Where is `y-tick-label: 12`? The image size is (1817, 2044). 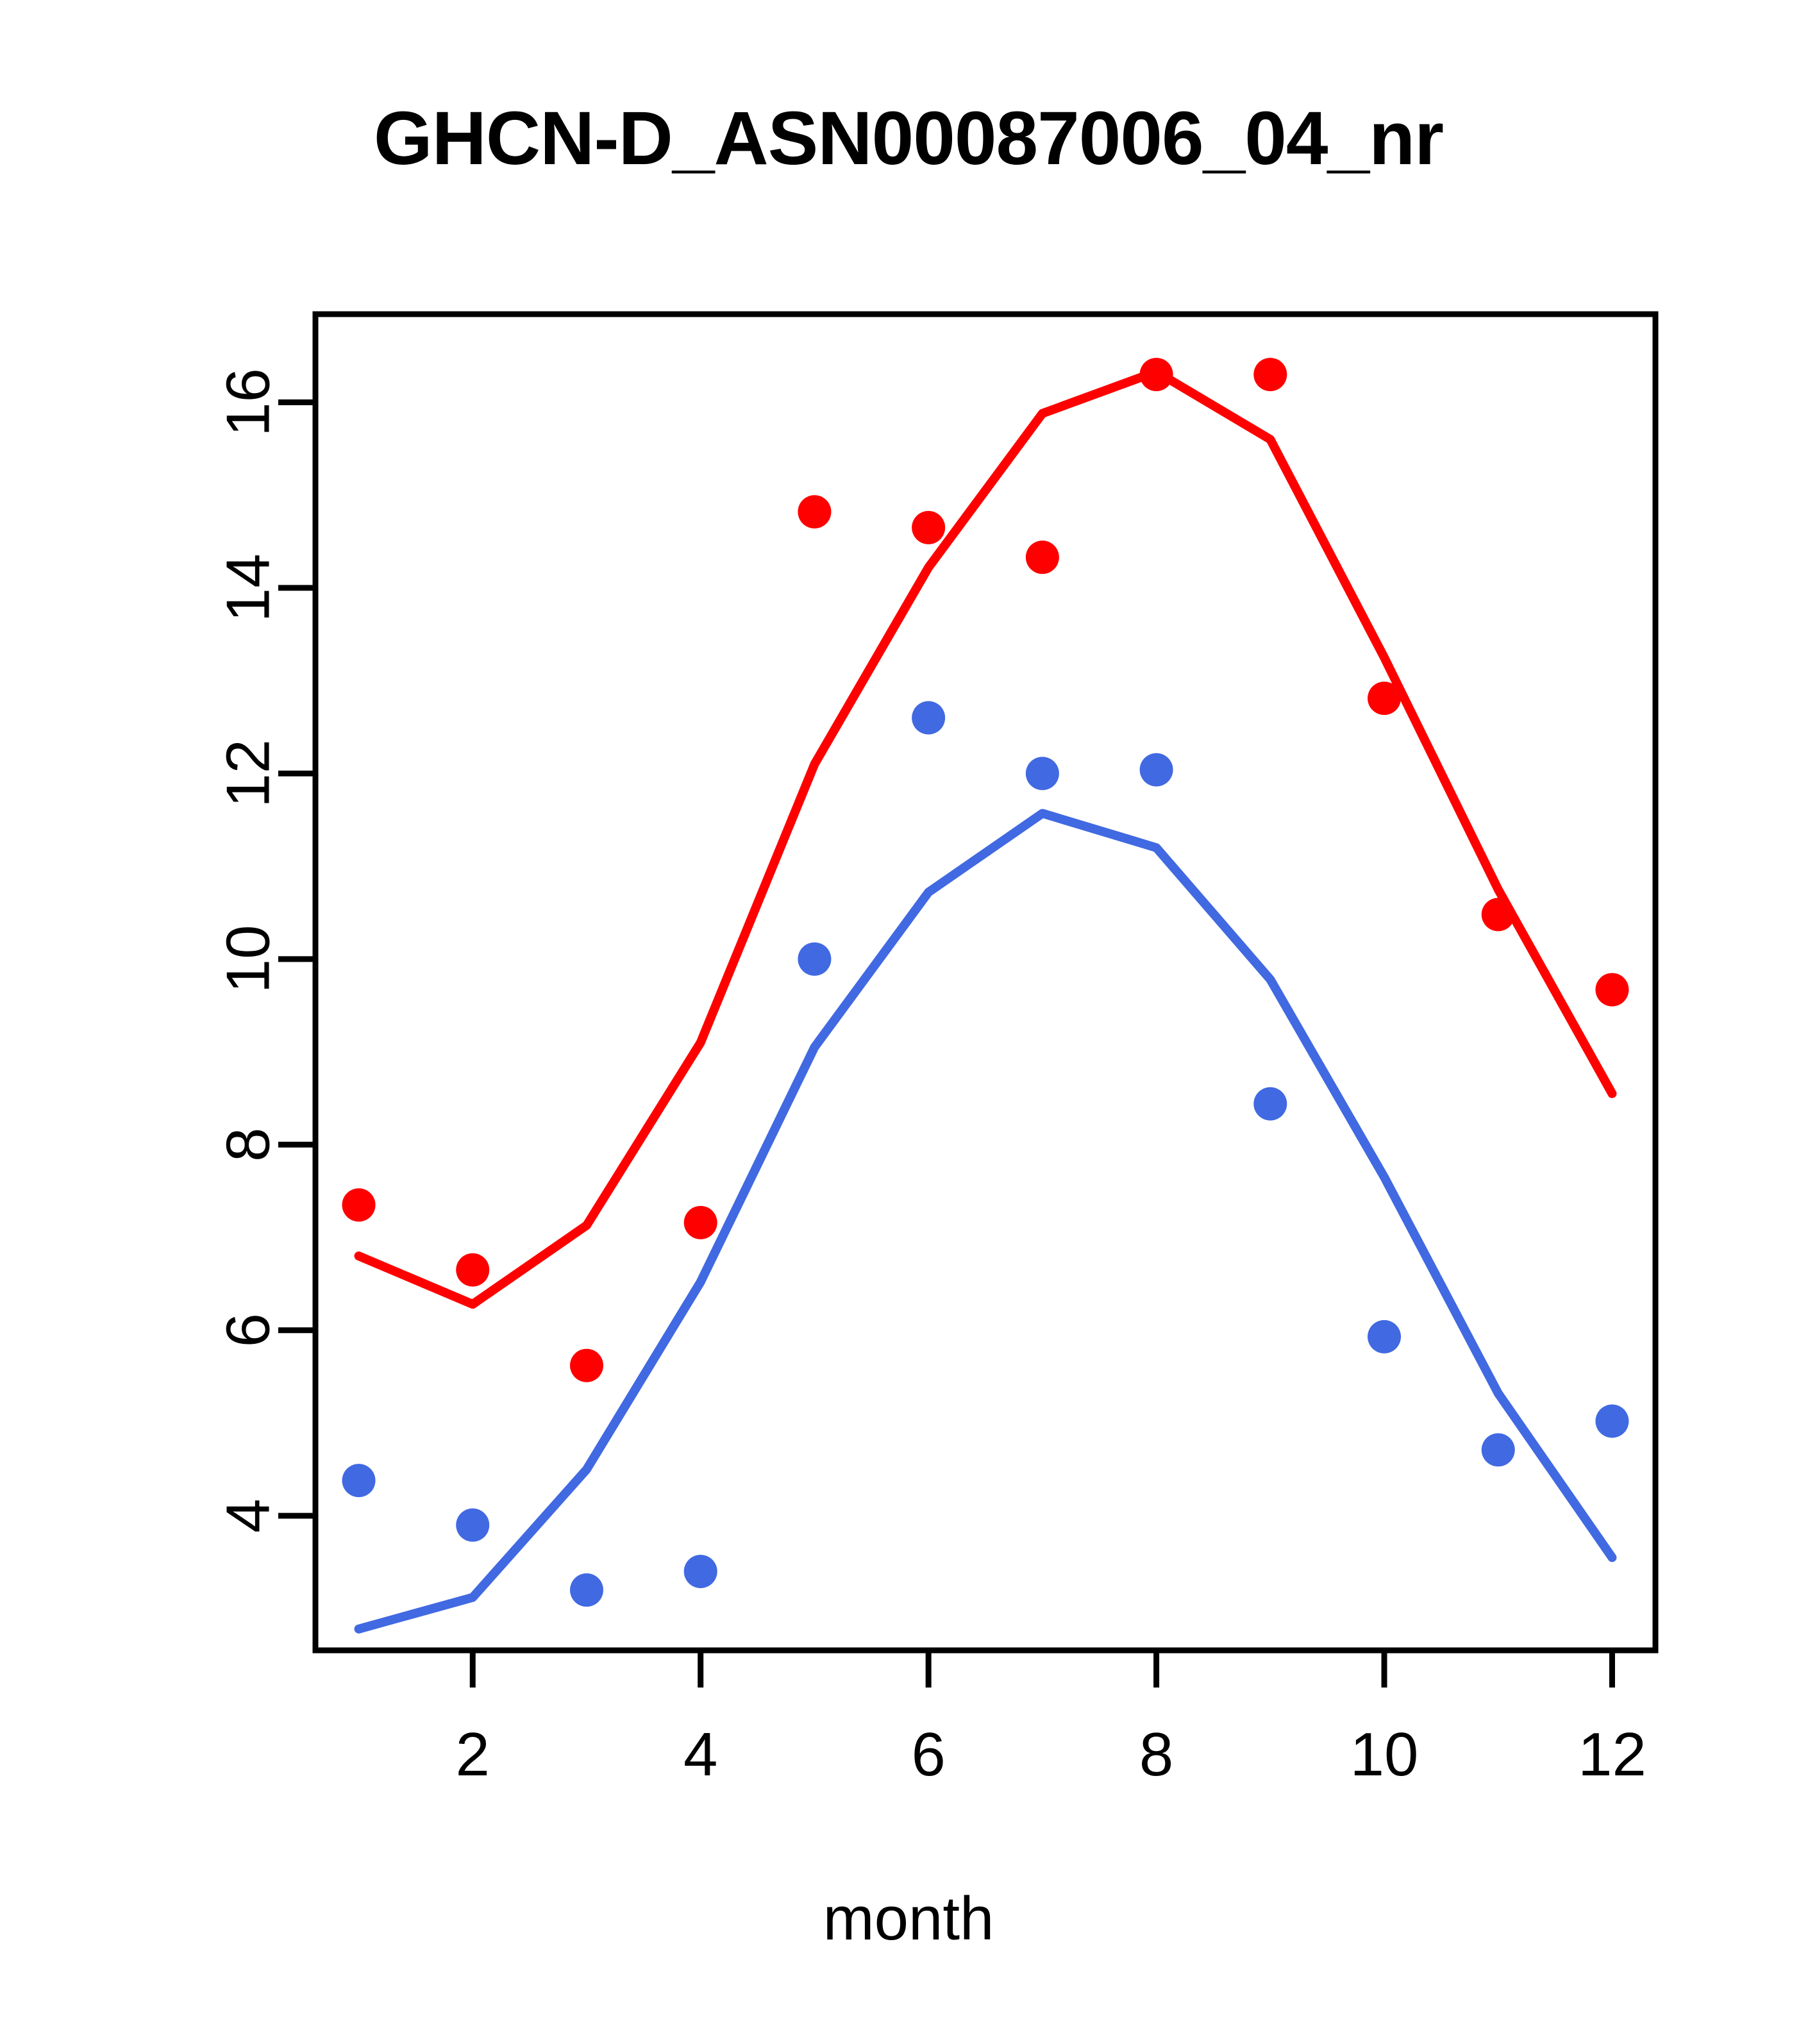 y-tick-label: 12 is located at coordinates (249, 773).